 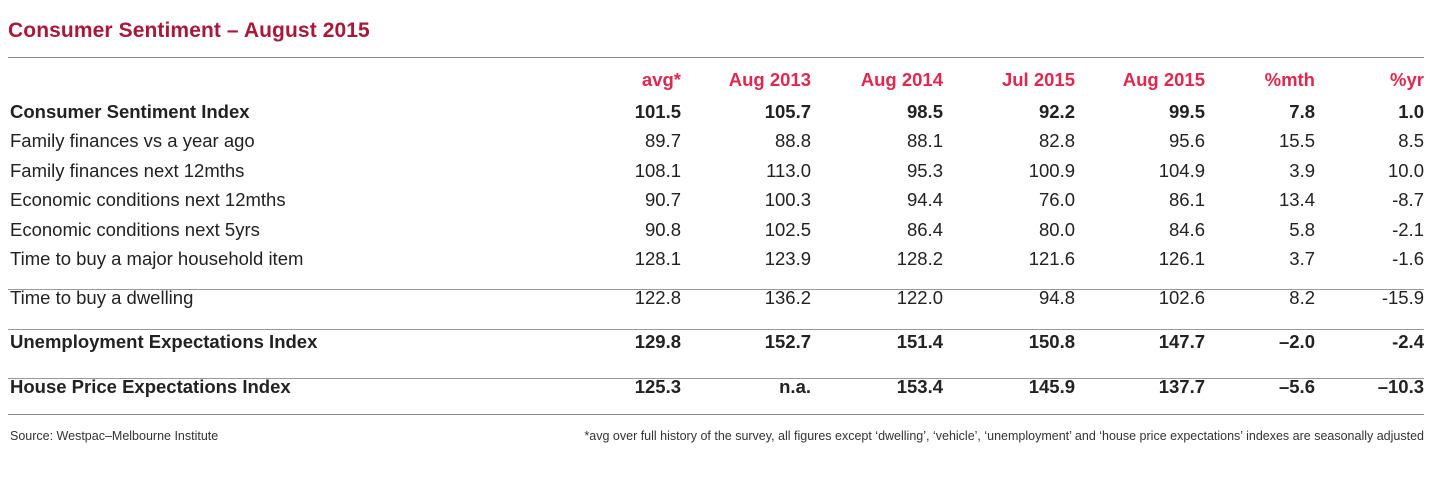 I want to click on table-cell: 153.4, so click(x=919, y=386).